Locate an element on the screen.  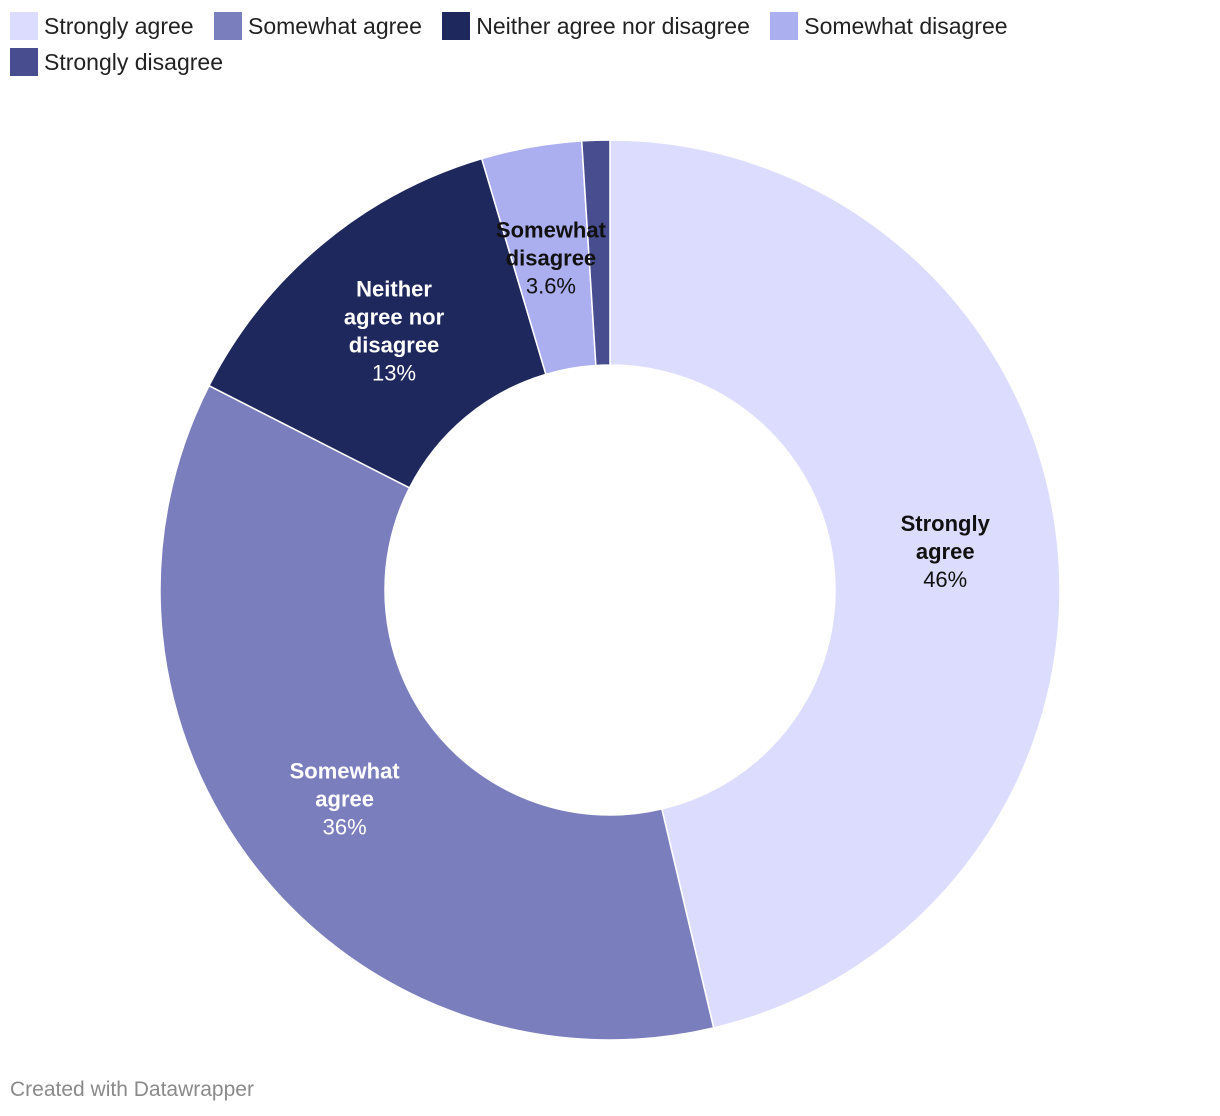
legend-label: Neither agree nor disagree is located at coordinates (613, 26).